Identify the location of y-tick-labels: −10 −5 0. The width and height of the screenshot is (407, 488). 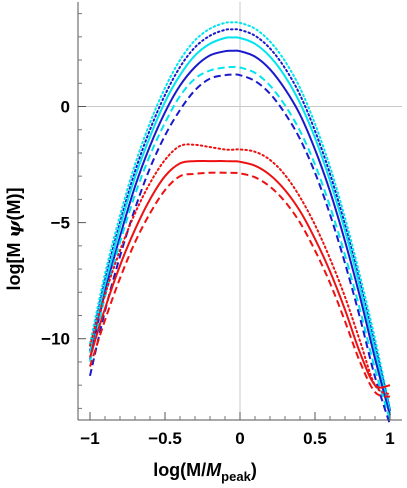
(55, 223).